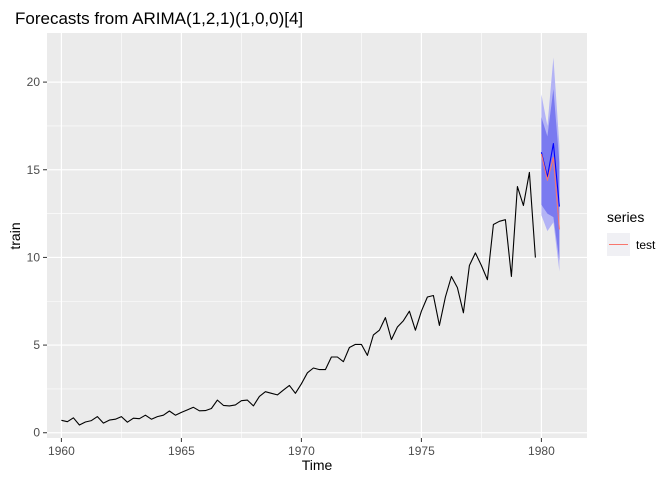 Image resolution: width=672 pixels, height=480 pixels. I want to click on y-axis: 0 5 10 15 20, so click(37, 257).